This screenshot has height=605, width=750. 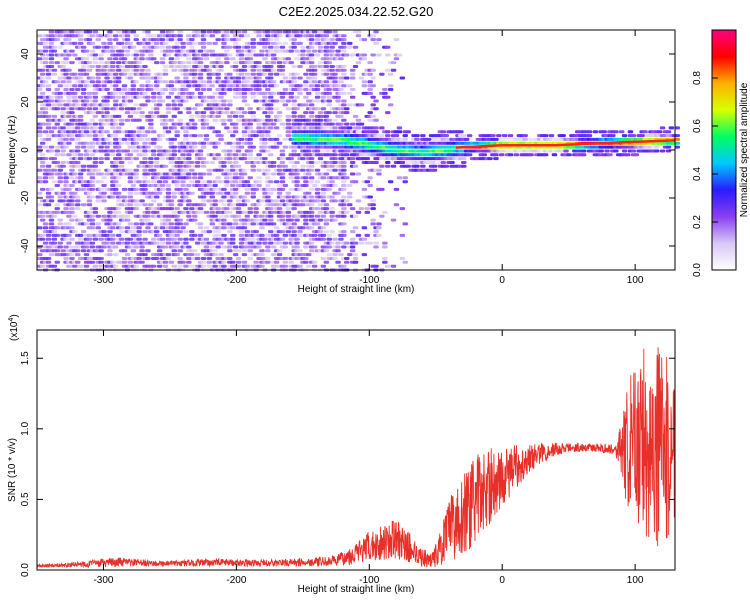 What do you see at coordinates (724, 150) in the screenshot?
I see `colorbar-scale` at bounding box center [724, 150].